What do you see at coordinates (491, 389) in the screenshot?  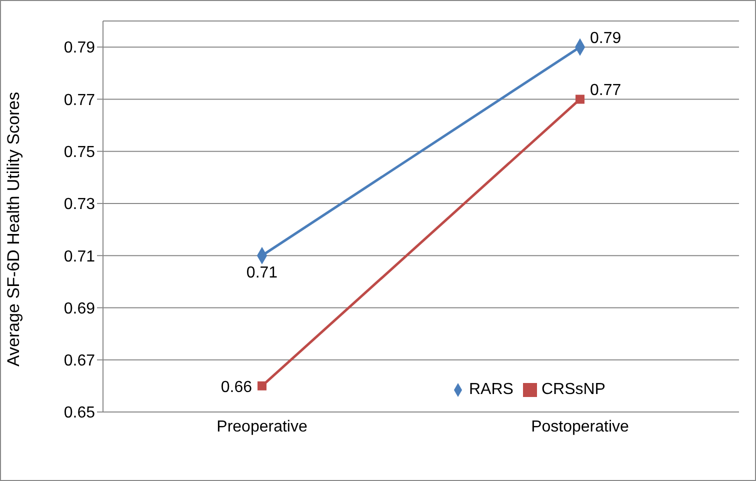 I see `legend-label: RARS` at bounding box center [491, 389].